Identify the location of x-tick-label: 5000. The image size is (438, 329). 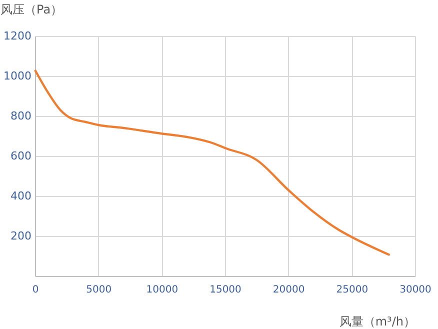
(99, 290).